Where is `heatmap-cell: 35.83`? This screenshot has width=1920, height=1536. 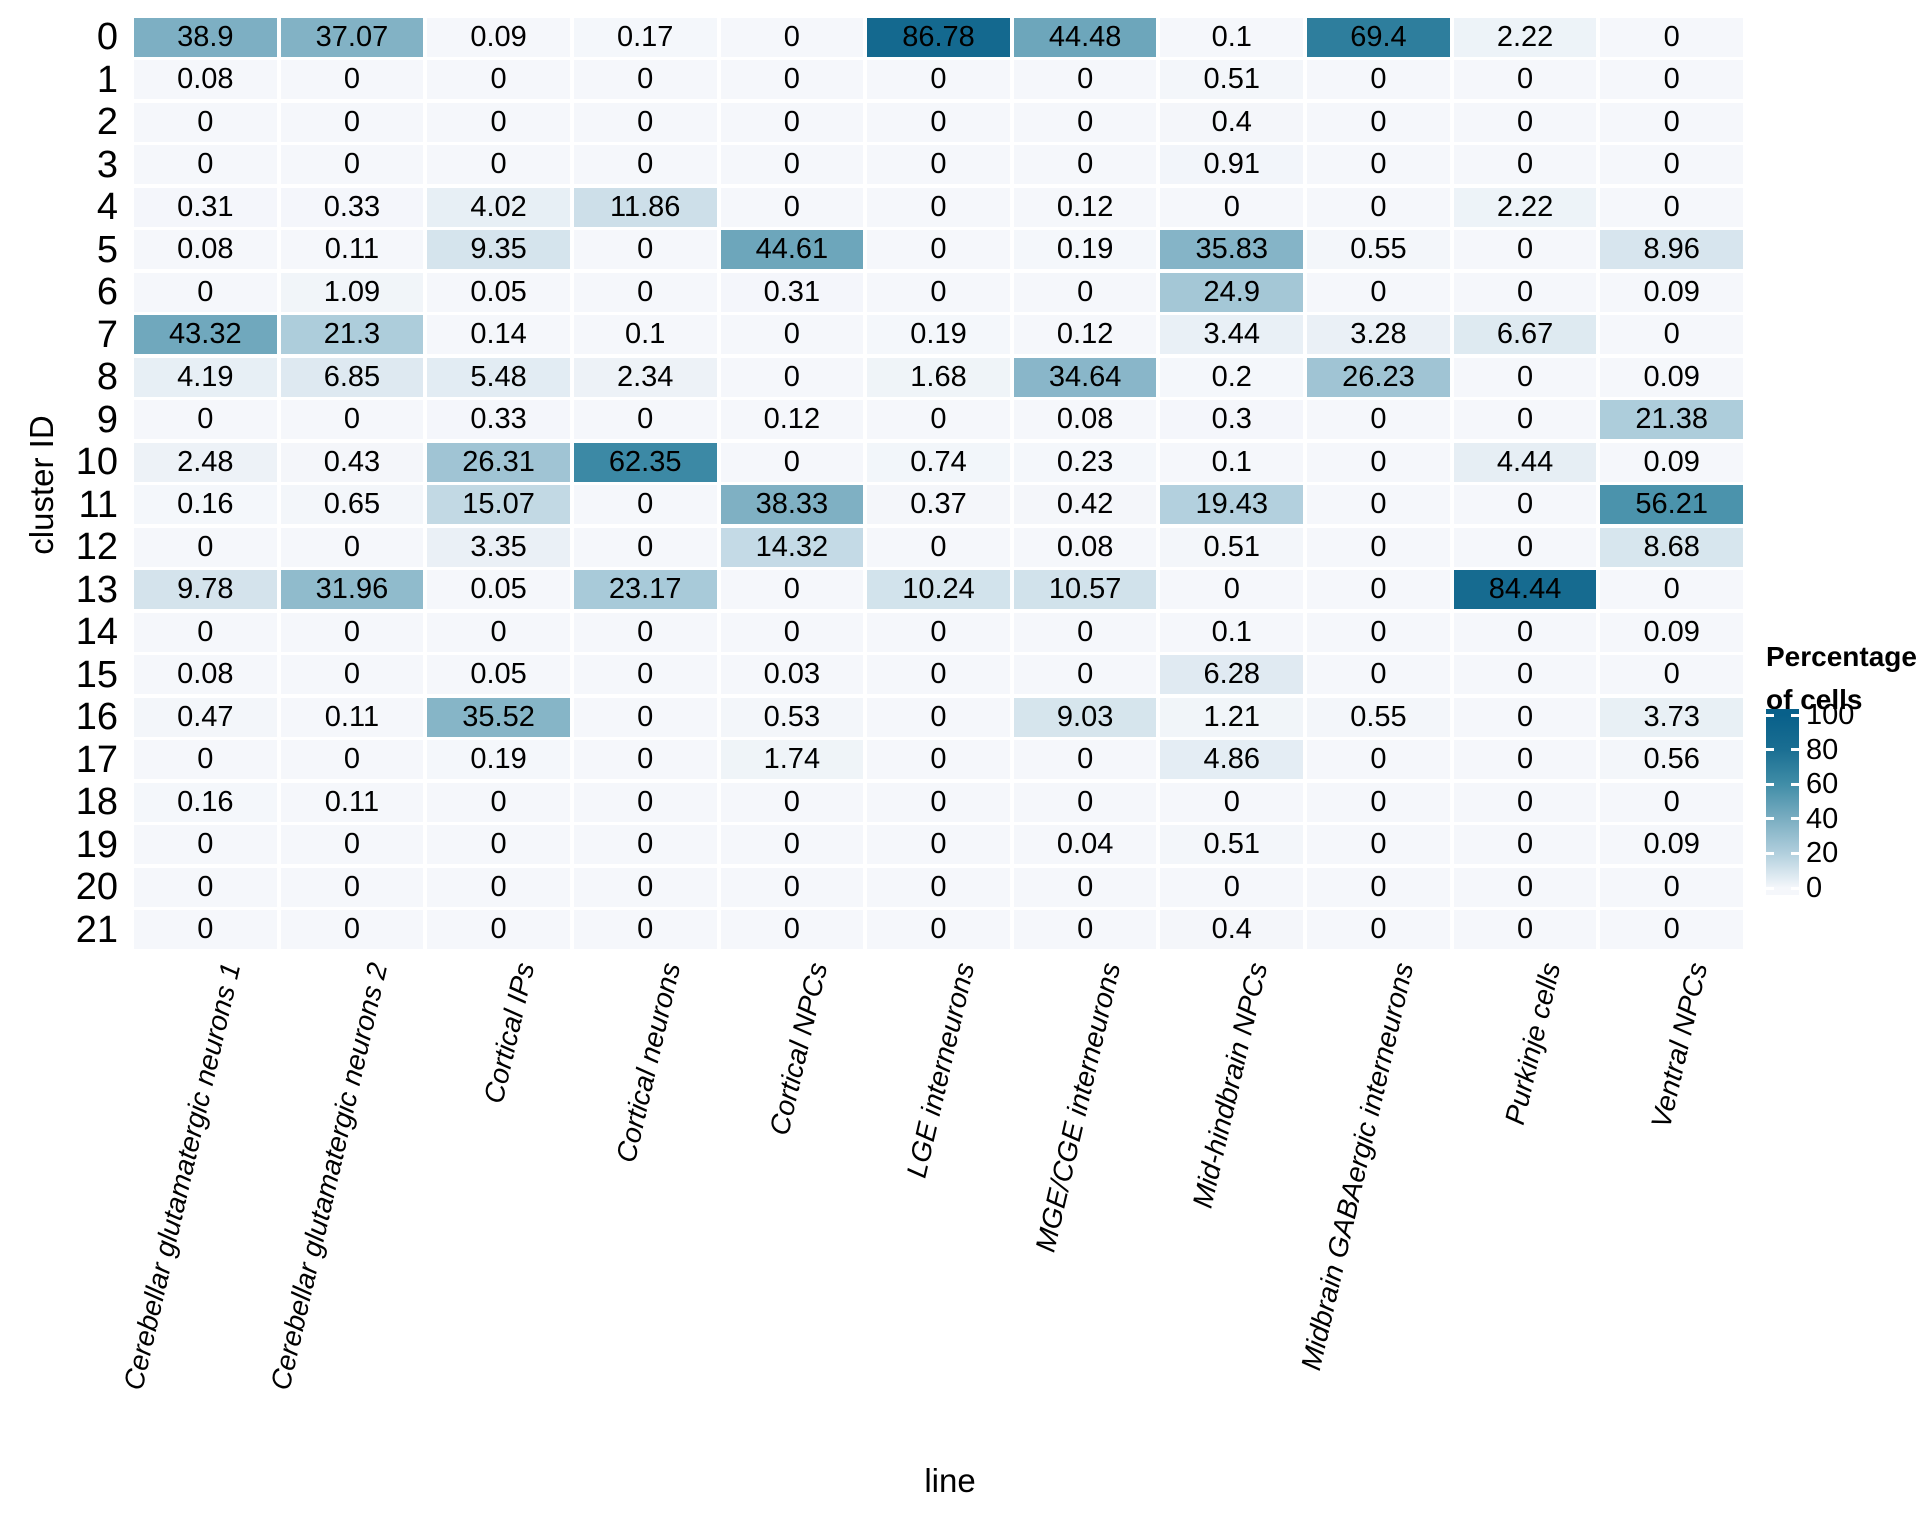
heatmap-cell: 35.83 is located at coordinates (1232, 250).